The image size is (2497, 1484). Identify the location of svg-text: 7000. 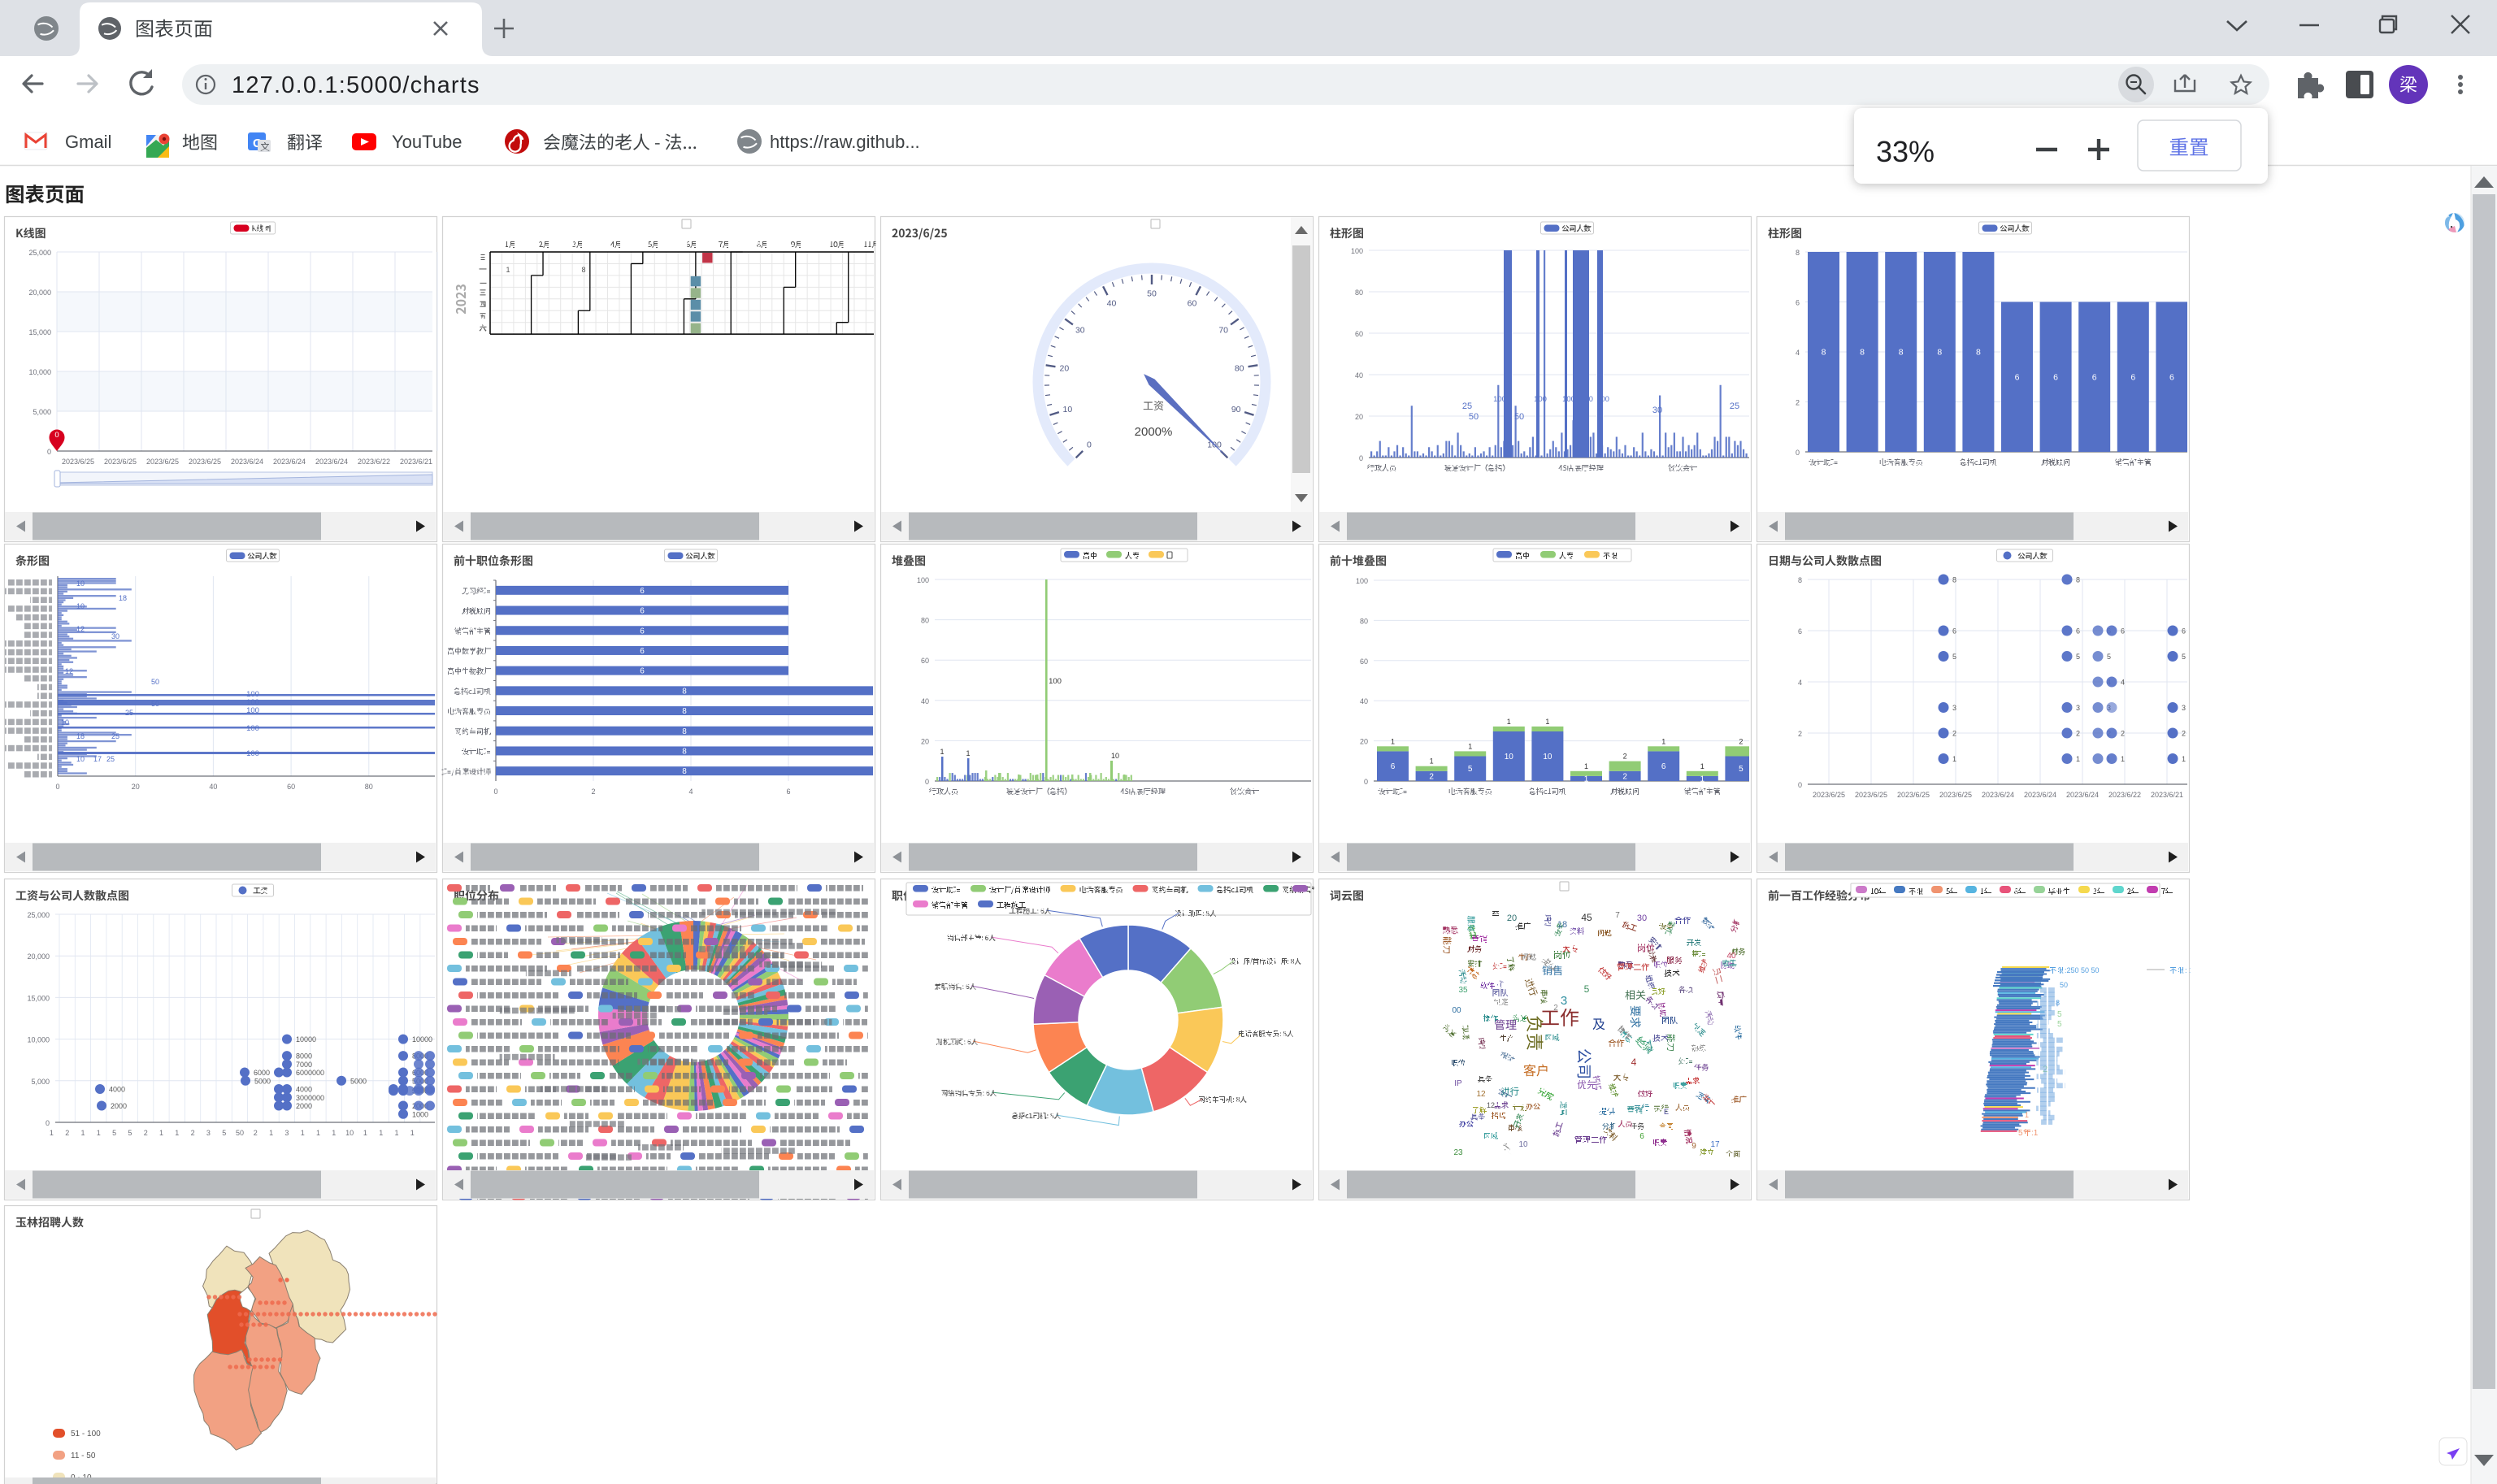
(304, 1065).